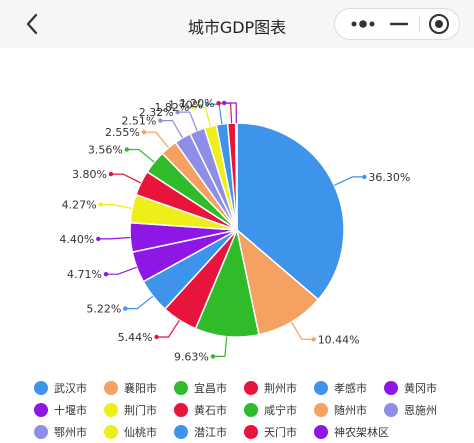  I want to click on legend-item: 恩施州, so click(410, 410).